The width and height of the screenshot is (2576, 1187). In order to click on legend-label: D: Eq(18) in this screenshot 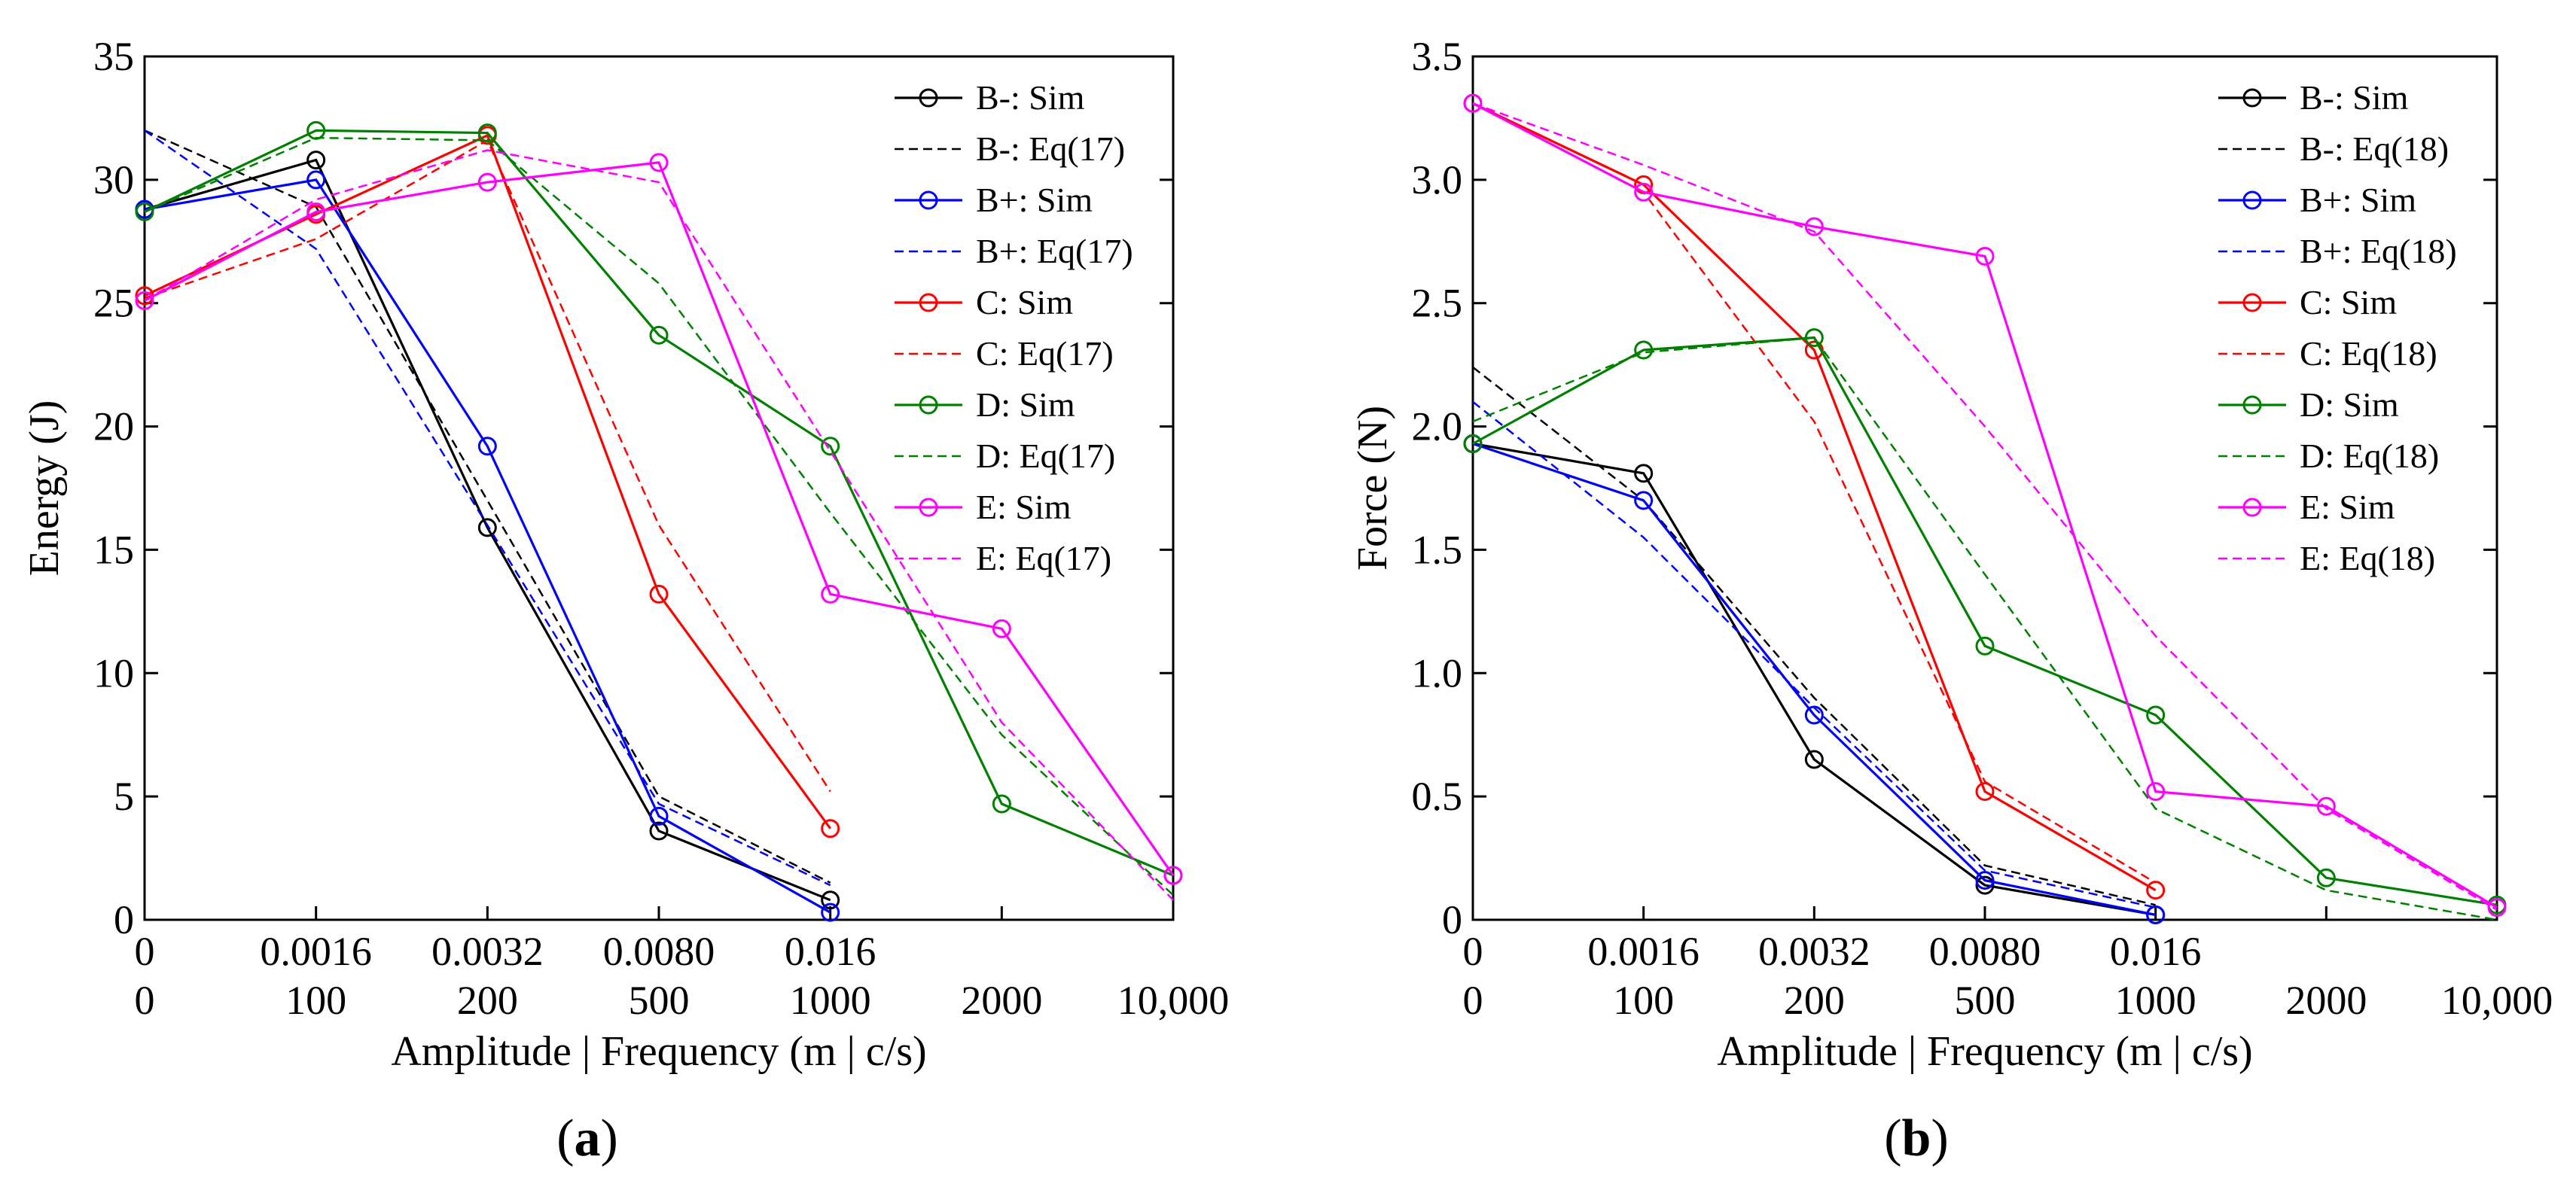, I will do `click(2369, 456)`.